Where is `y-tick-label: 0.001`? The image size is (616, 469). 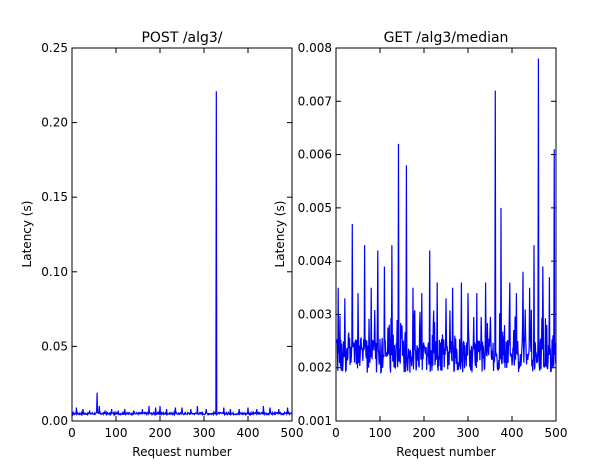 y-tick-label: 0.001 is located at coordinates (315, 421).